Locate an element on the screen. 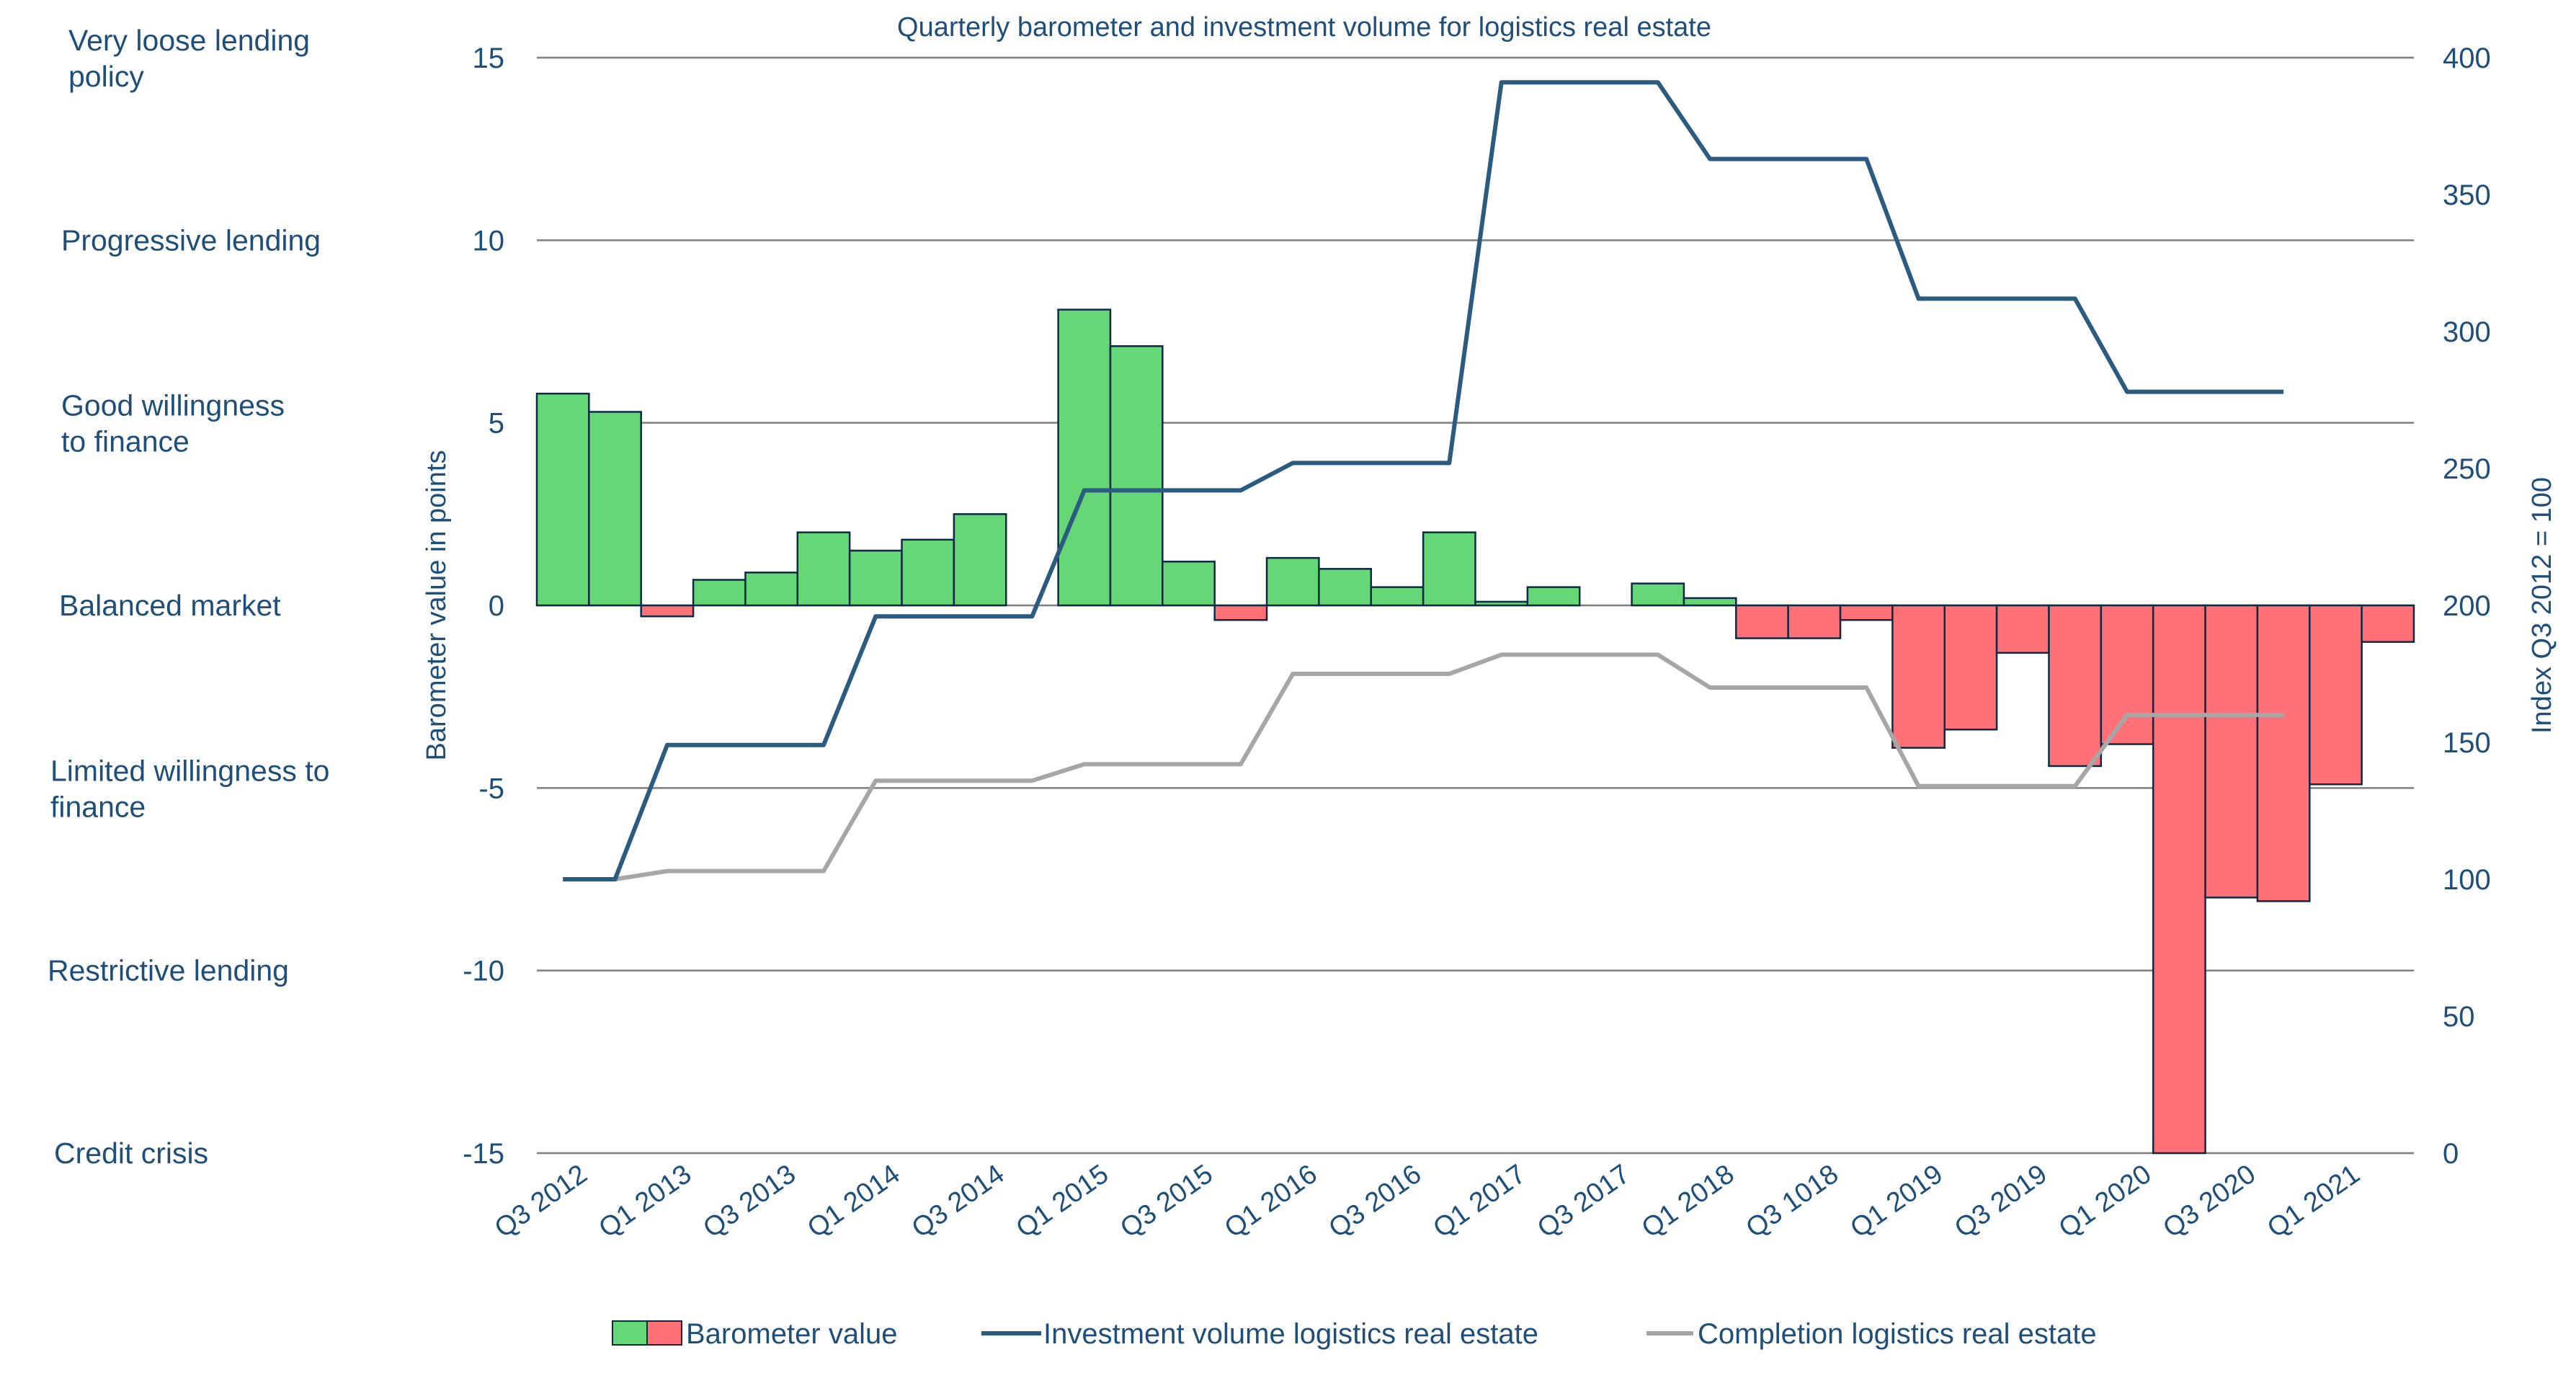 The width and height of the screenshot is (2576, 1378). x-tick-label: Q3 2013 is located at coordinates (749, 1201).